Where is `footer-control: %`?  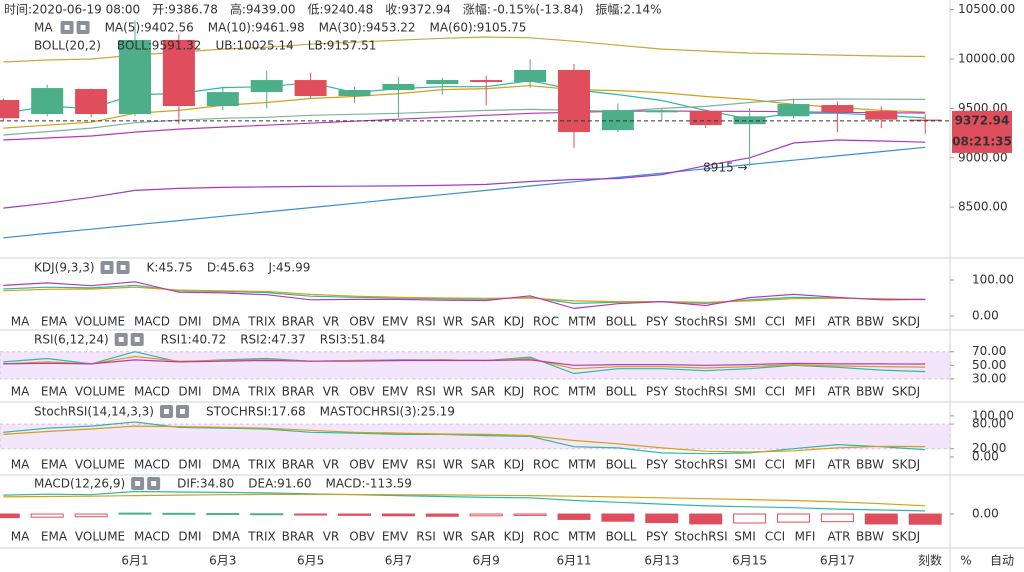 footer-control: % is located at coordinates (965, 561).